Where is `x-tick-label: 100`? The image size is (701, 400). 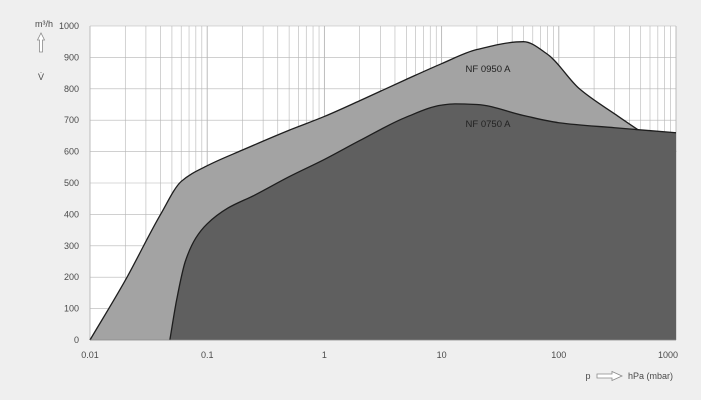 x-tick-label: 100 is located at coordinates (558, 355).